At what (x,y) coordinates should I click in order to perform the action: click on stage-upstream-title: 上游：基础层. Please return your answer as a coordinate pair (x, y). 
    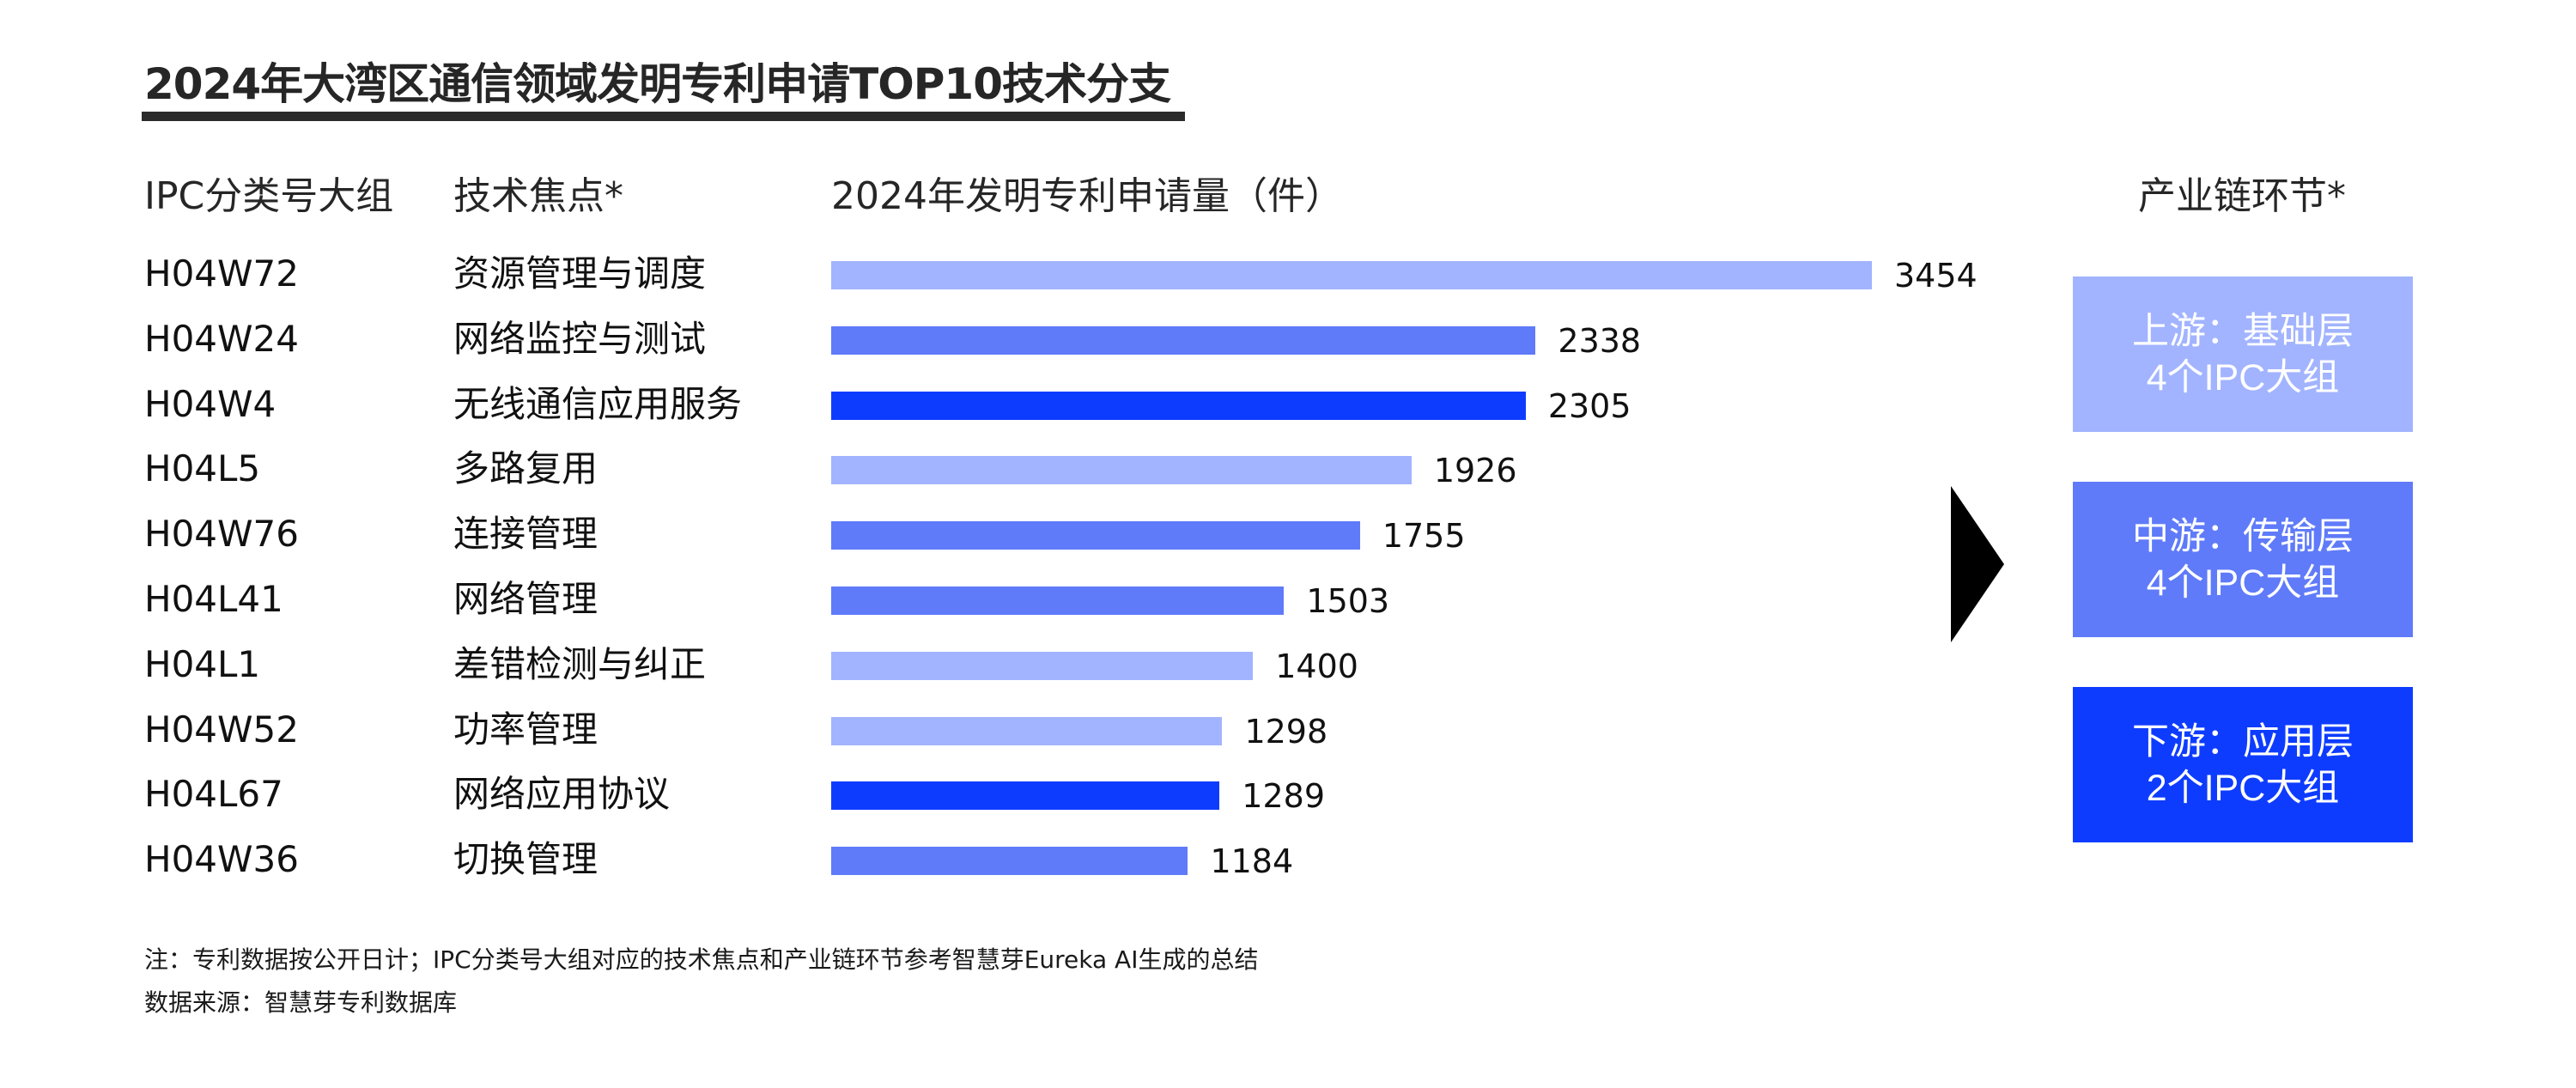
    Looking at the image, I should click on (2243, 331).